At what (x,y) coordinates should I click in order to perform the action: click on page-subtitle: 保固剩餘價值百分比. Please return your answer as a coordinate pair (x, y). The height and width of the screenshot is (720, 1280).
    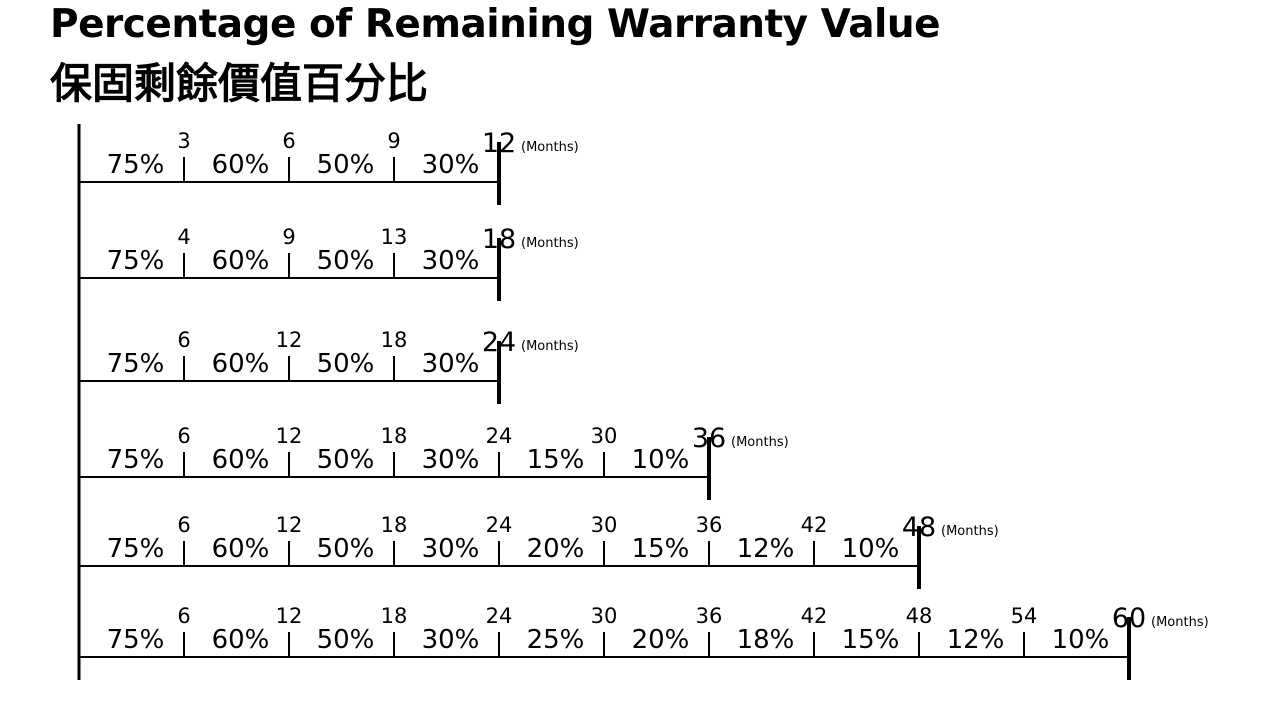
    Looking at the image, I should click on (239, 83).